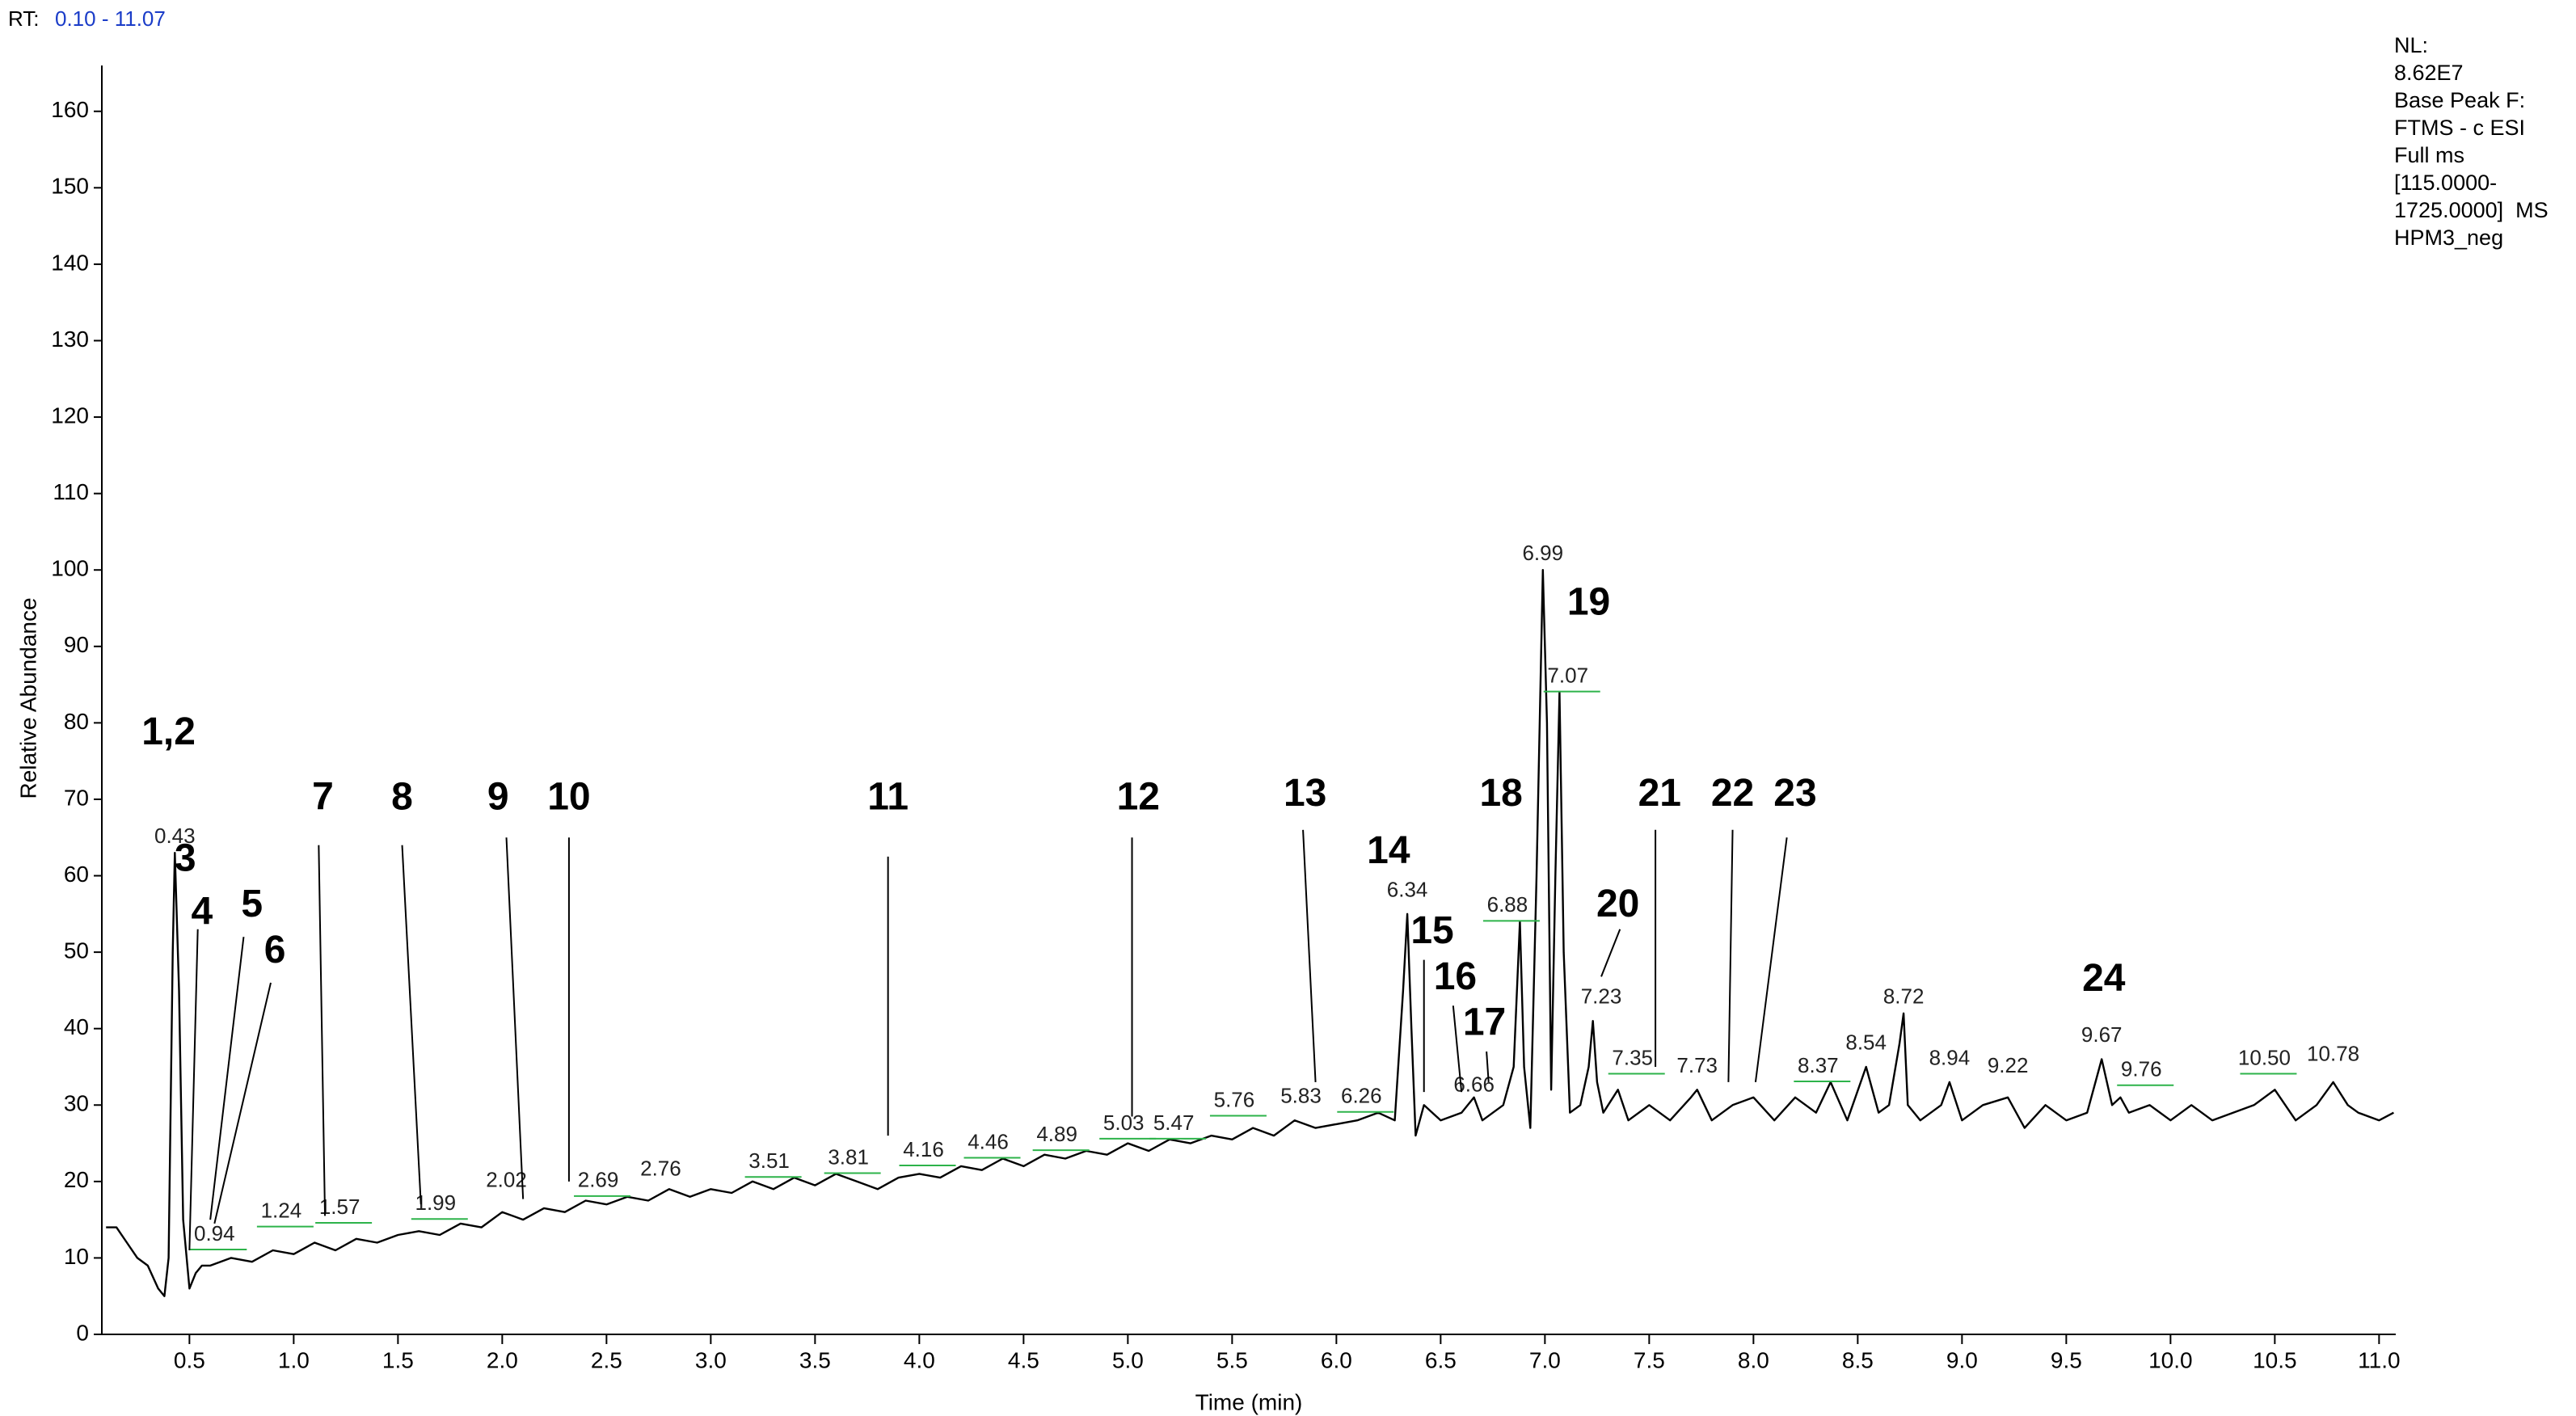 This screenshot has width=2576, height=1416. Describe the element at coordinates (76, 721) in the screenshot. I see `y-tick-label: 80` at that location.